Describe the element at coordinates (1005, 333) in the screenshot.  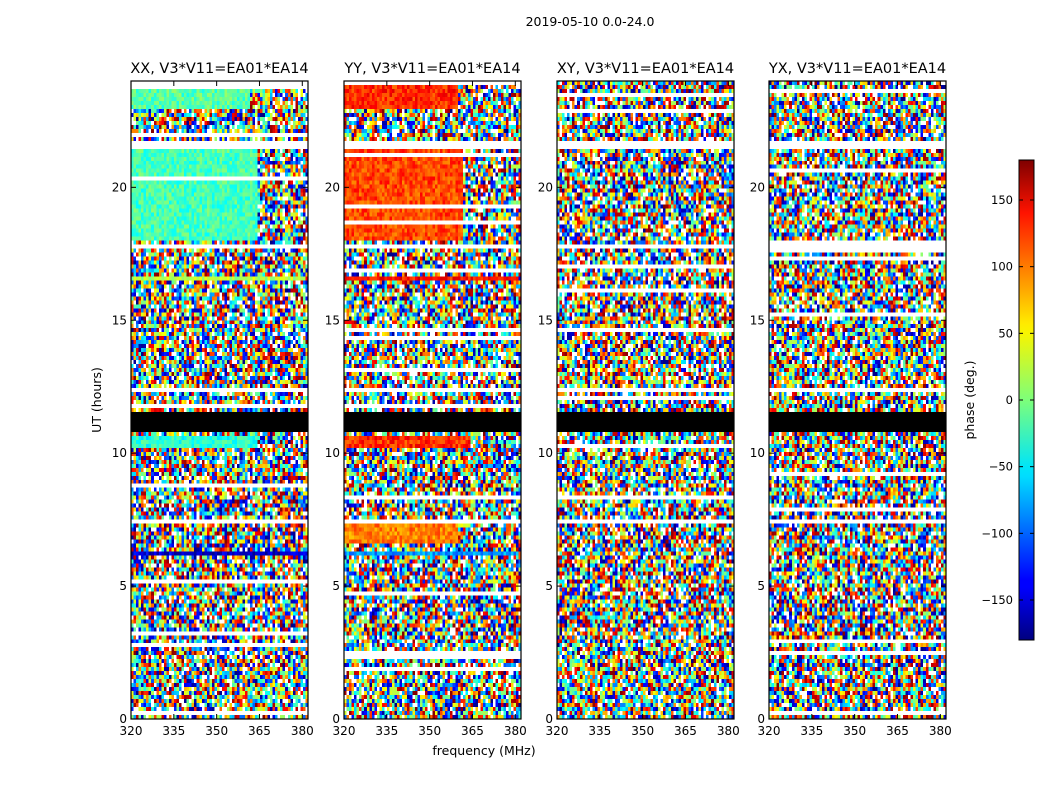
I see `colorbar-tick-label: 50` at that location.